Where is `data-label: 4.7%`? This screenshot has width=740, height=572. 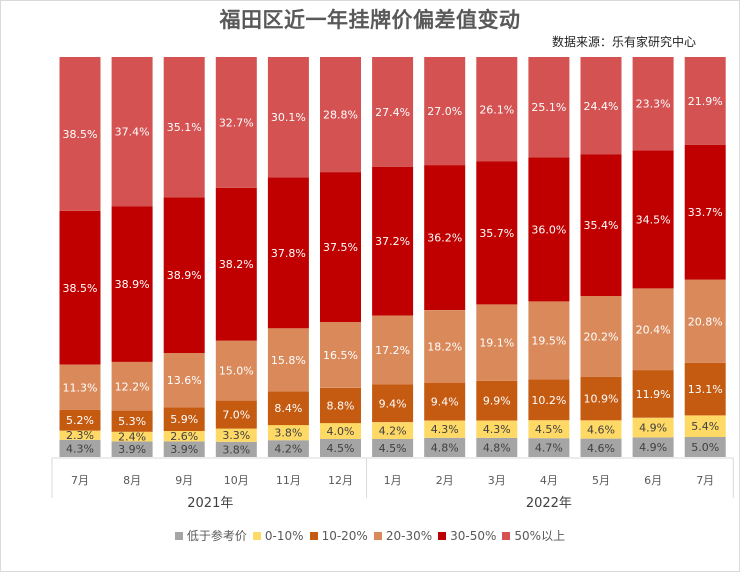 data-label: 4.7% is located at coordinates (549, 448).